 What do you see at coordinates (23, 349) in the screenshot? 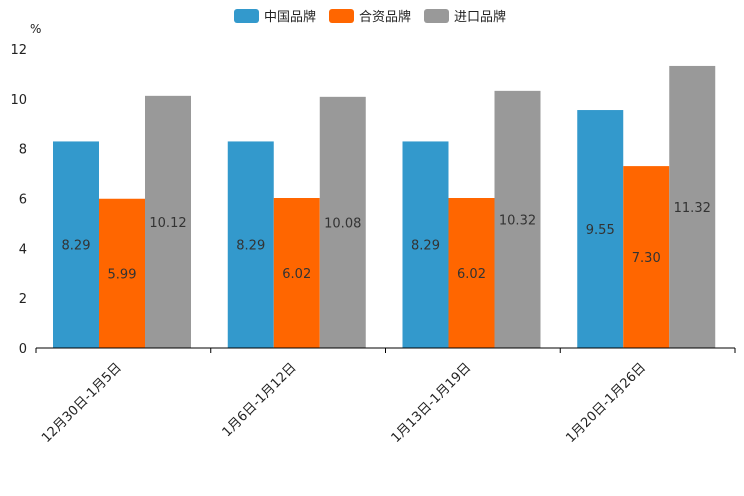
I see `y-tick-label: 0` at bounding box center [23, 349].